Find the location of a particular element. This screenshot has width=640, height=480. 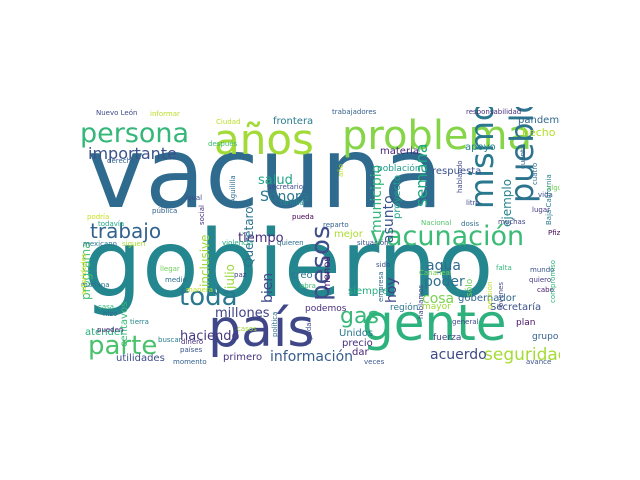

word: todavía is located at coordinates (111, 224).